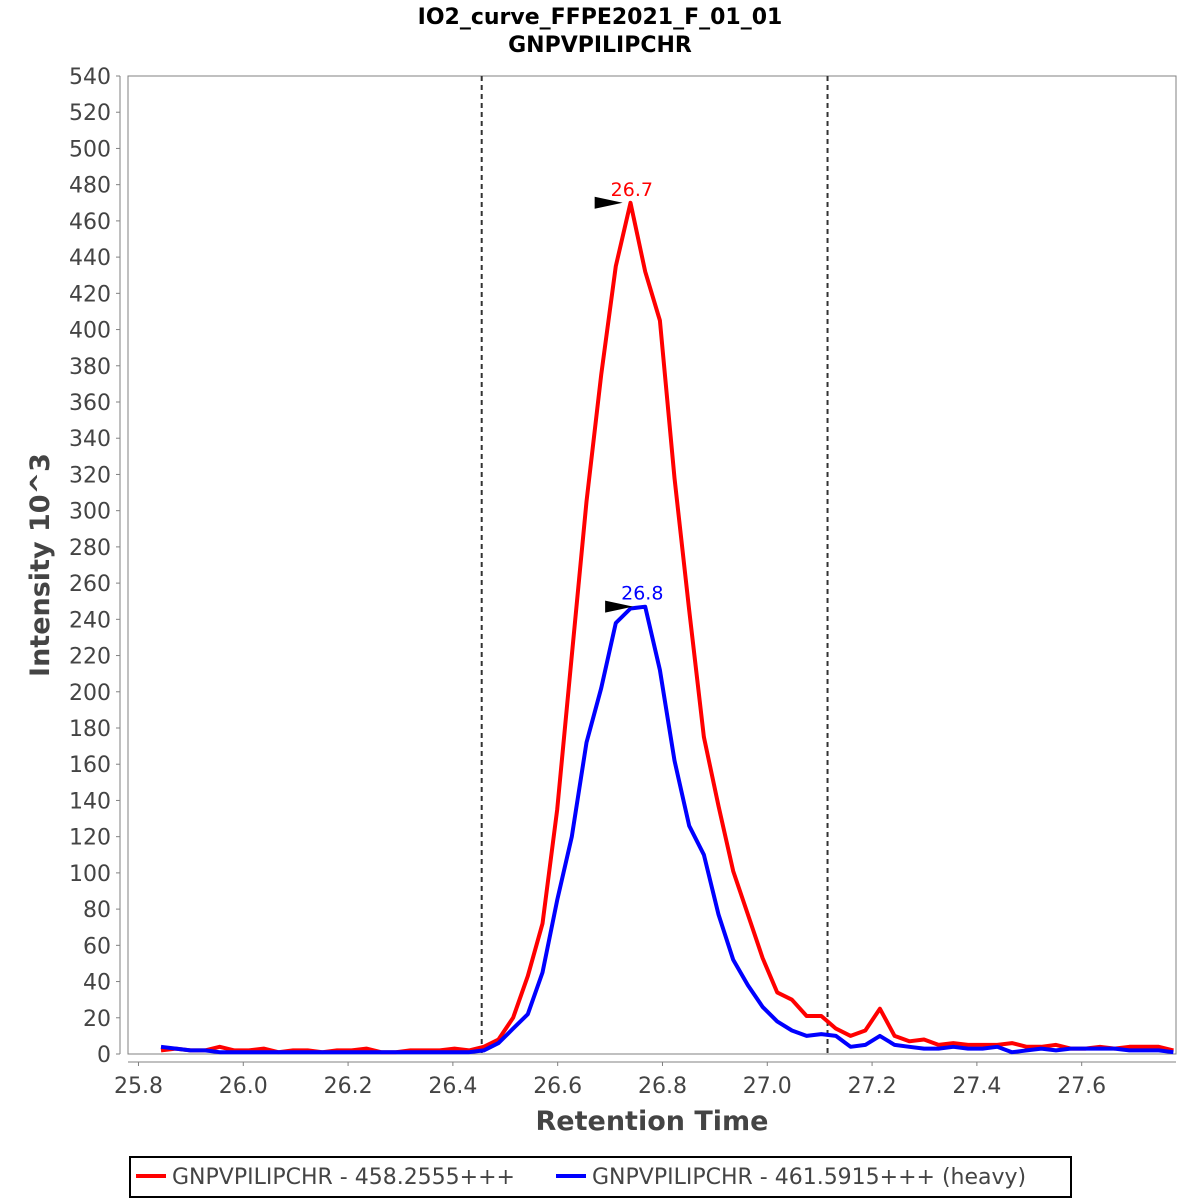  Describe the element at coordinates (90, 331) in the screenshot. I see `y-tick-label: 400` at that location.